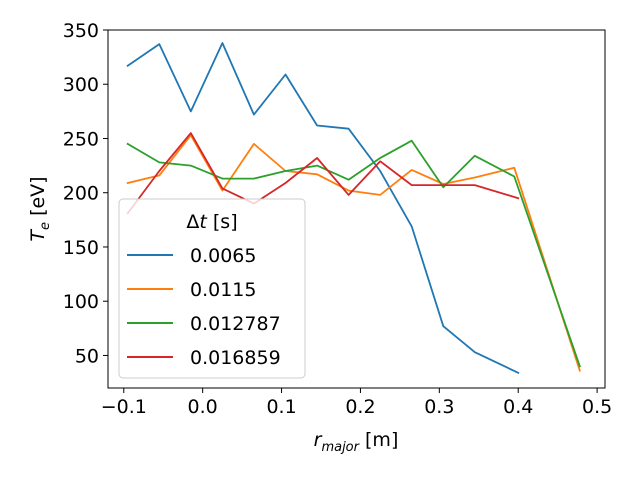 This screenshot has height=480, width=640. I want to click on legend-label-0: 0.0065, so click(223, 256).